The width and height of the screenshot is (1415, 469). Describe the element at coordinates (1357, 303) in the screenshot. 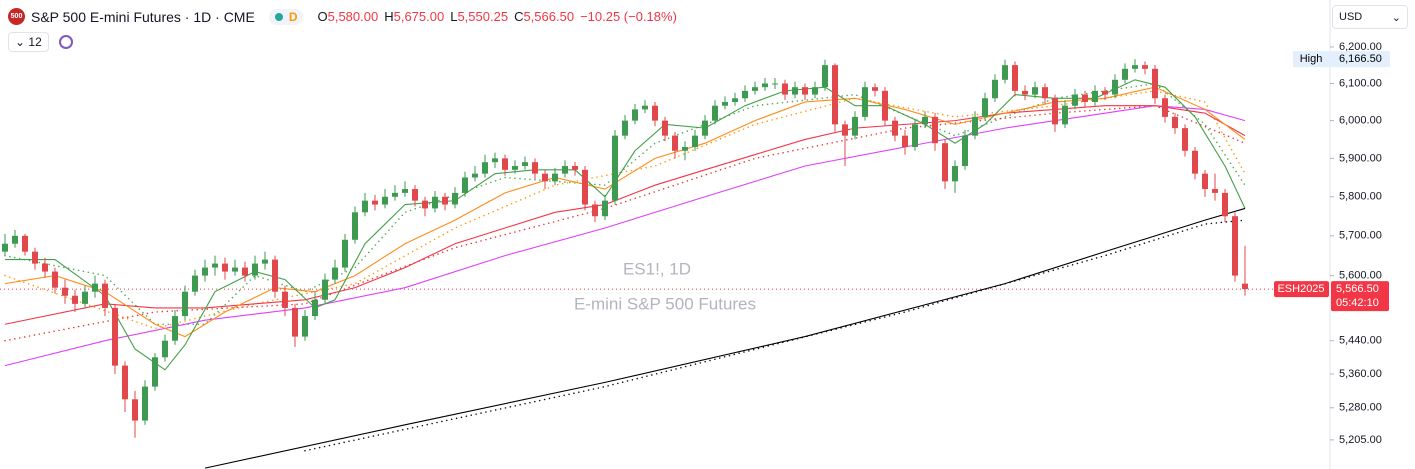

I see `countdown: 05:42:10` at that location.